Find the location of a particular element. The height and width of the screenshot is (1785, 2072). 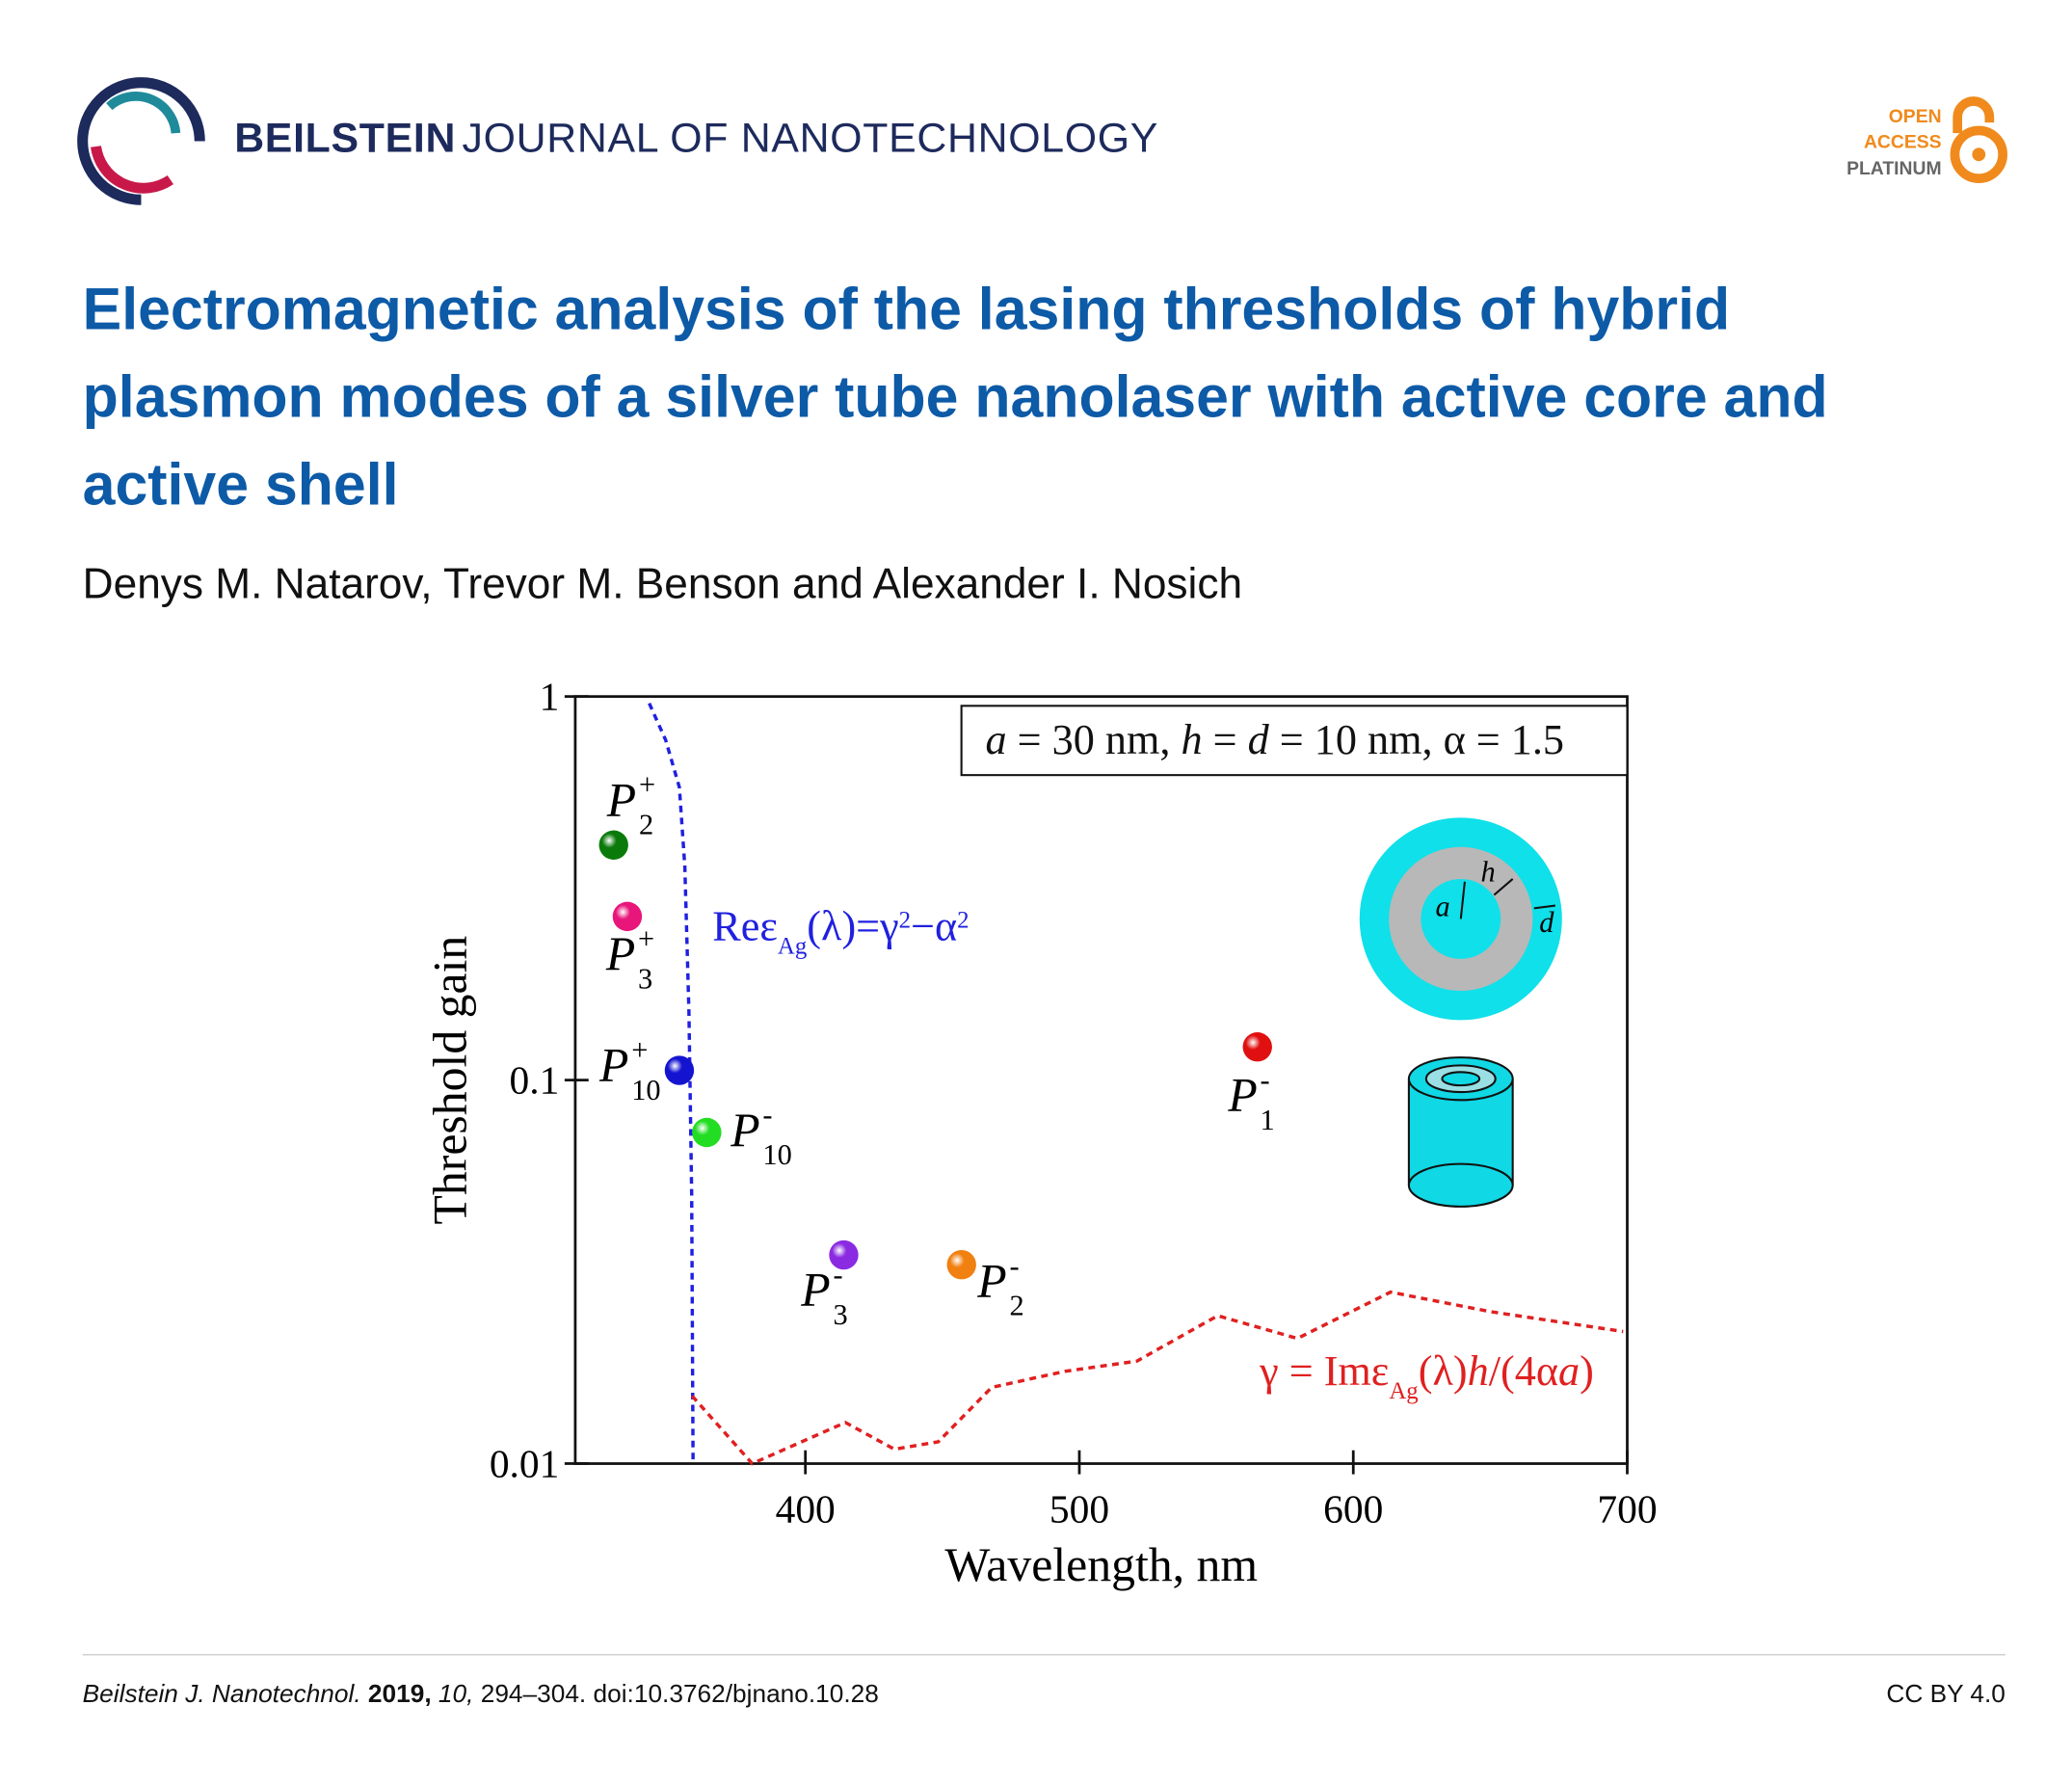

cylinder-inset is located at coordinates (1460, 1132).